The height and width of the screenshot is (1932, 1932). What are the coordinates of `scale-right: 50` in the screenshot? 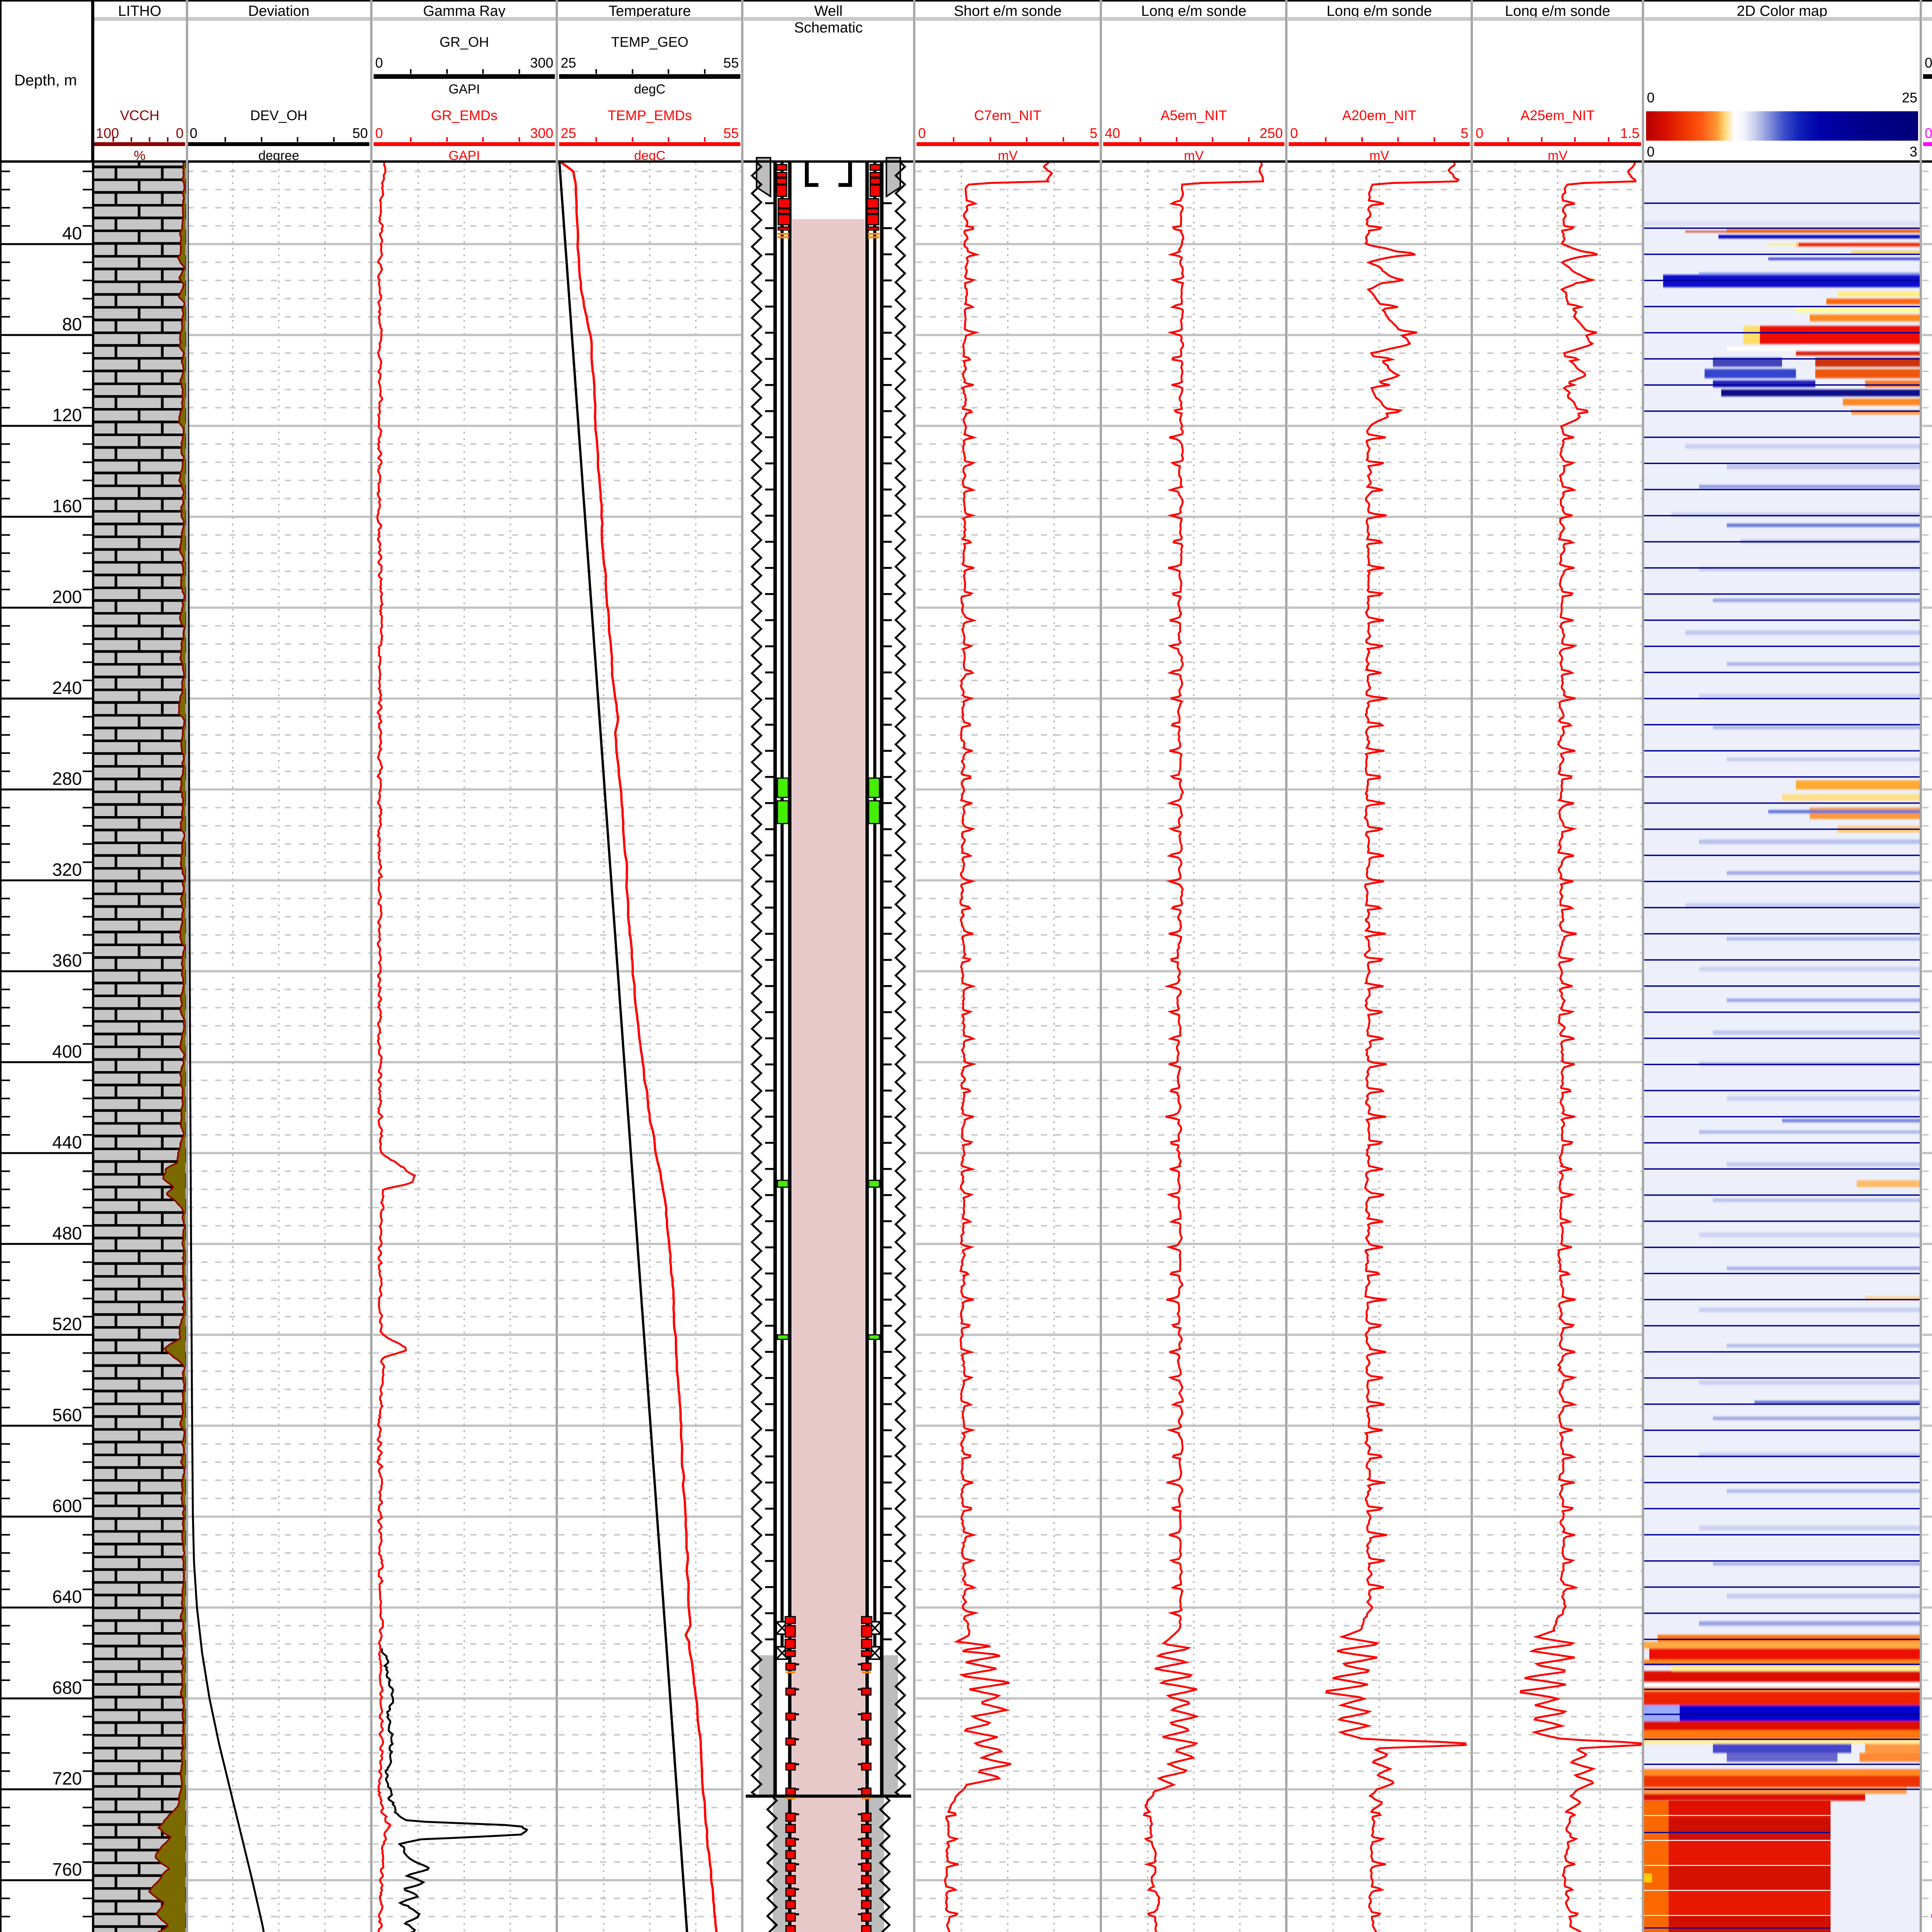 It's located at (360, 133).